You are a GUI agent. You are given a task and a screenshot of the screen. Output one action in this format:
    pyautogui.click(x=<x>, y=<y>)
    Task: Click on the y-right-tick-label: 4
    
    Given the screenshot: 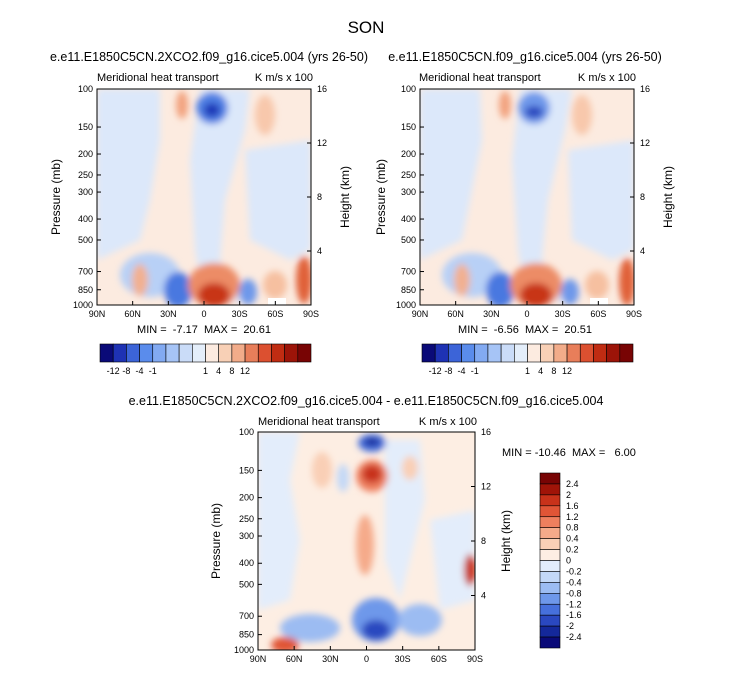 What is the action you would take?
    pyautogui.click(x=483, y=596)
    